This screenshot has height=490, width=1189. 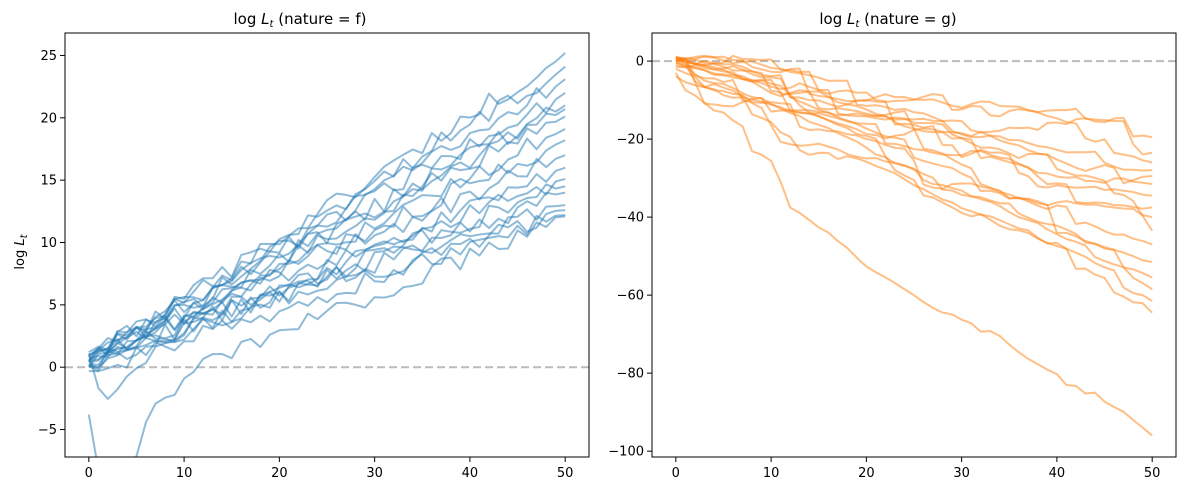 What do you see at coordinates (48, 181) in the screenshot?
I see `y-tick-label: 15` at bounding box center [48, 181].